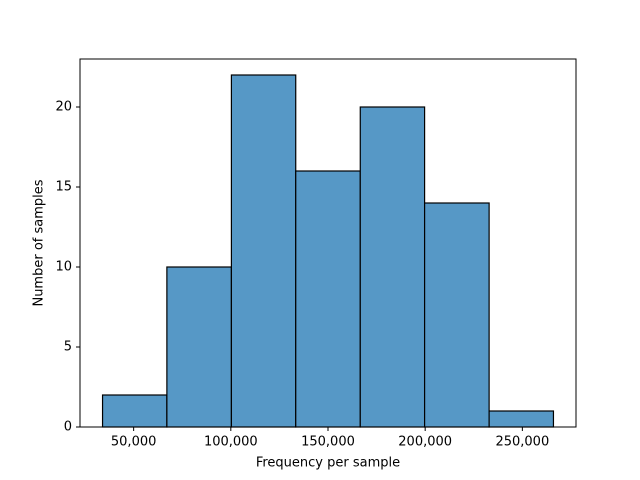 This screenshot has width=640, height=480. What do you see at coordinates (68, 427) in the screenshot?
I see `y-tick-label: 0` at bounding box center [68, 427].